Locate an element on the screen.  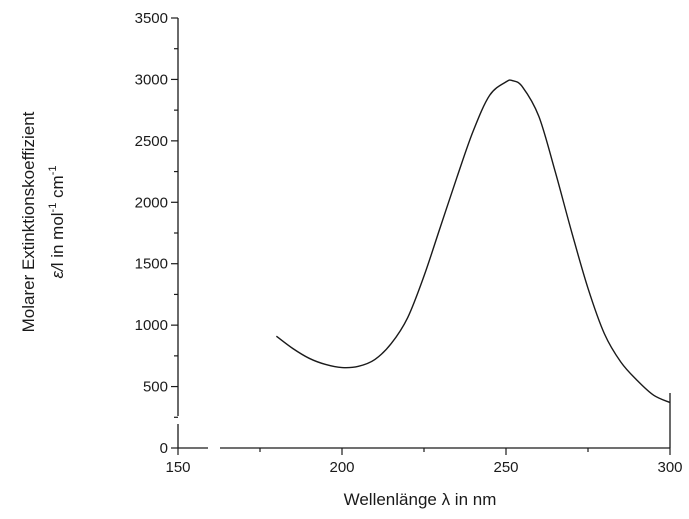
x-tick-label: 150 is located at coordinates (177, 467).